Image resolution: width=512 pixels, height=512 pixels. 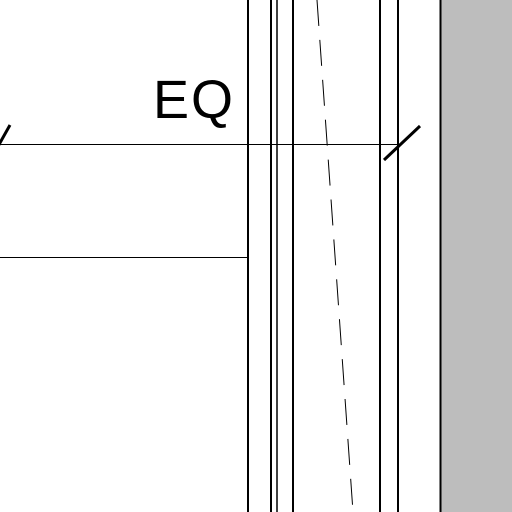 I want to click on dimension-tick-right, so click(x=402, y=143).